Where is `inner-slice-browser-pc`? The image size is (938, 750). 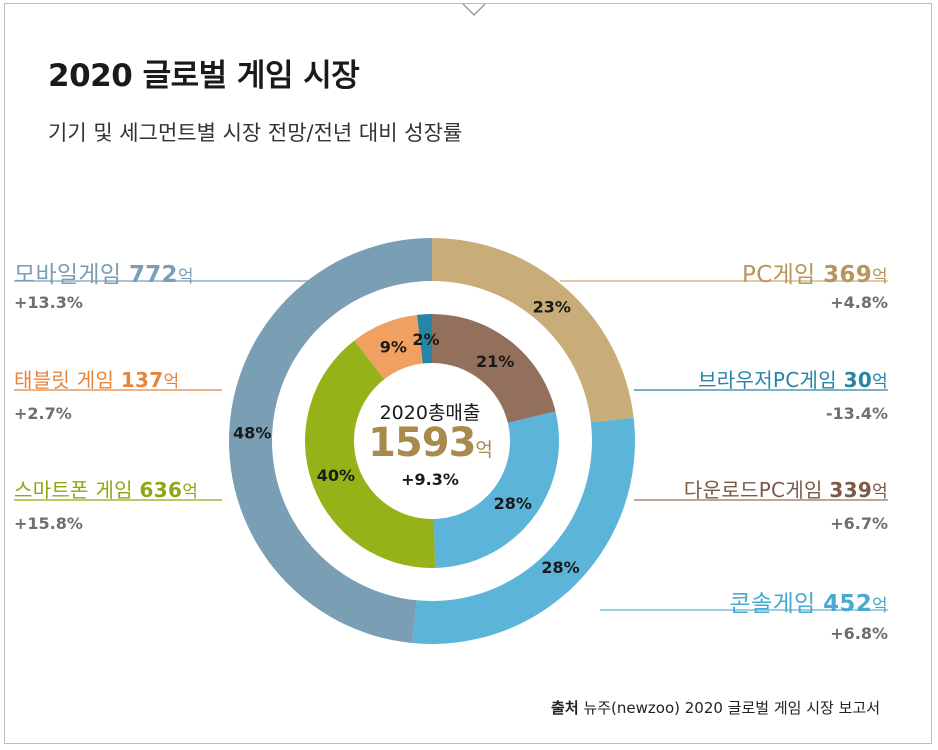 inner-slice-browser-pc is located at coordinates (424, 339).